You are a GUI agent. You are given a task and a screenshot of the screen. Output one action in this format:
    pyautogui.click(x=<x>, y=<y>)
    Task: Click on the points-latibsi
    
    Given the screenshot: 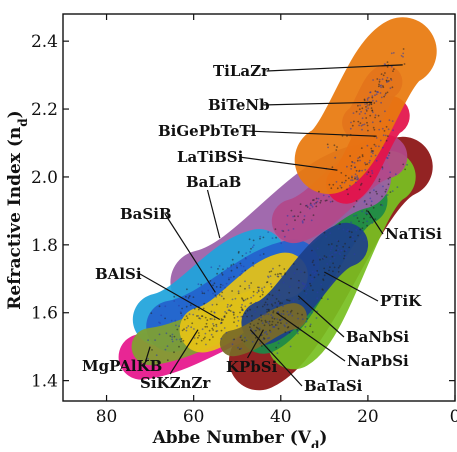 What is the action you would take?
    pyautogui.click(x=341, y=186)
    